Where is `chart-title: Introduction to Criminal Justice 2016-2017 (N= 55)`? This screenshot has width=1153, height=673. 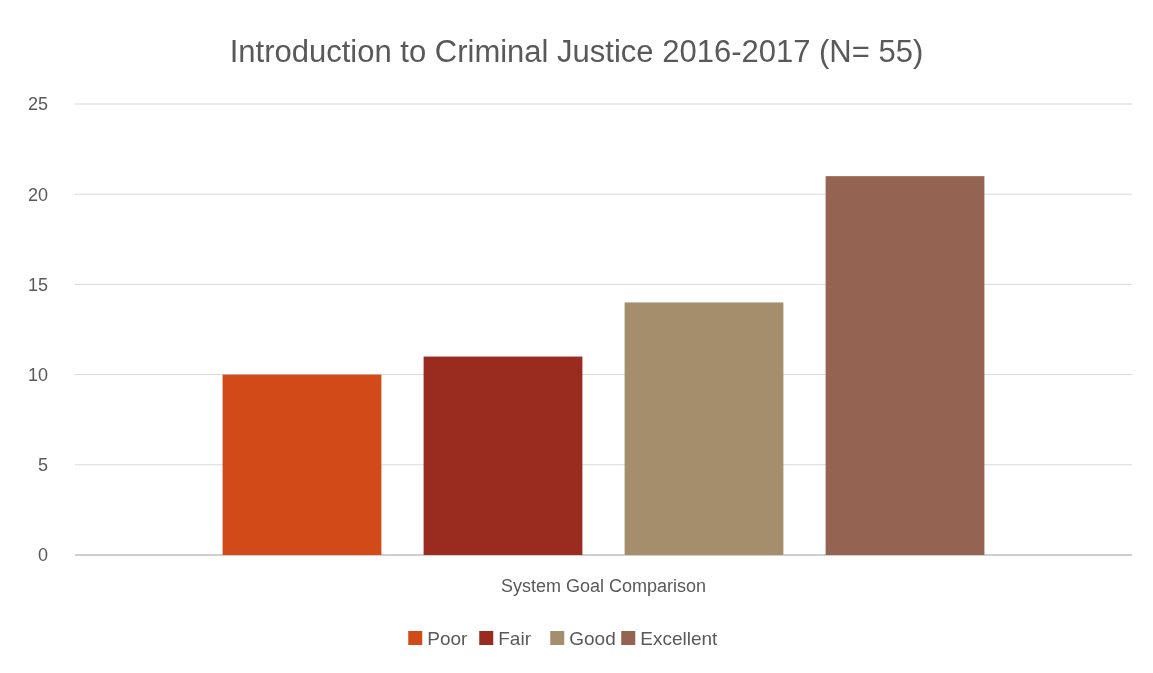 chart-title: Introduction to Criminal Justice 2016-2017 (N= 55) is located at coordinates (576, 51).